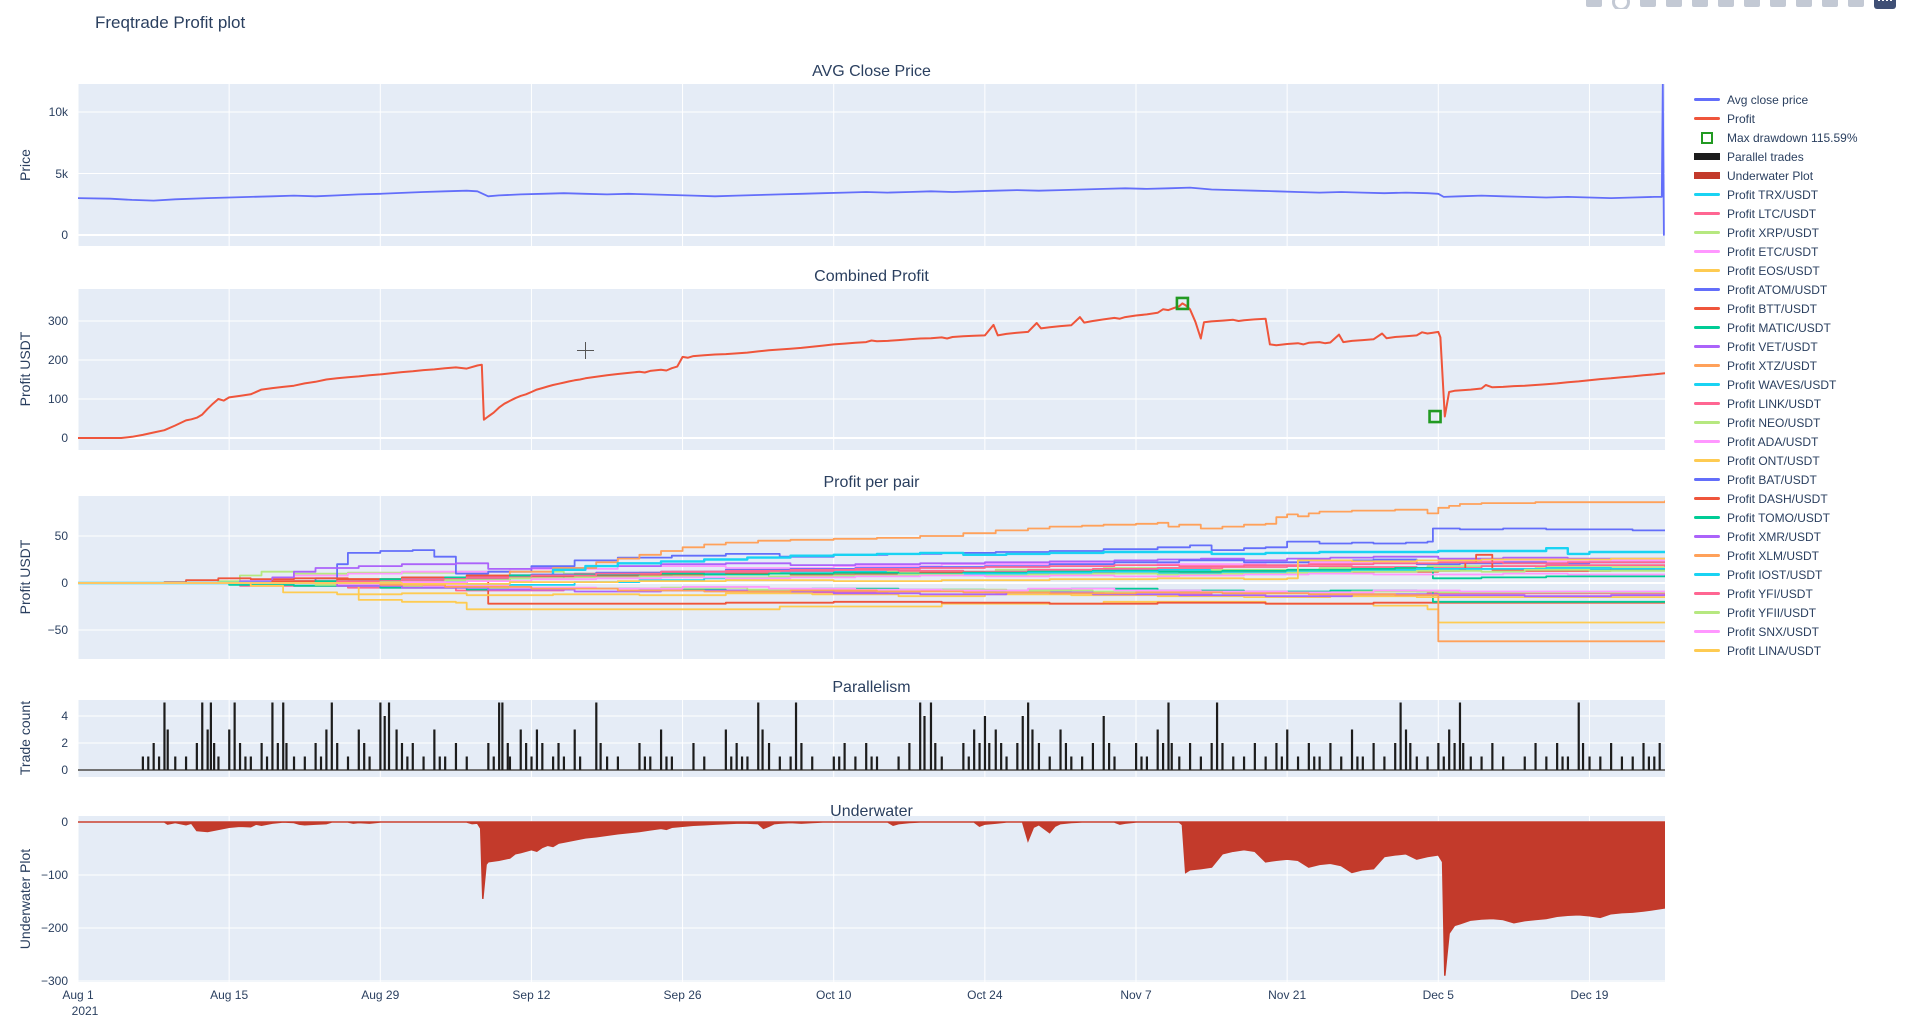  I want to click on legend-item-profit-yfii-usdt: Profit YFII/USDT, so click(1776, 612).